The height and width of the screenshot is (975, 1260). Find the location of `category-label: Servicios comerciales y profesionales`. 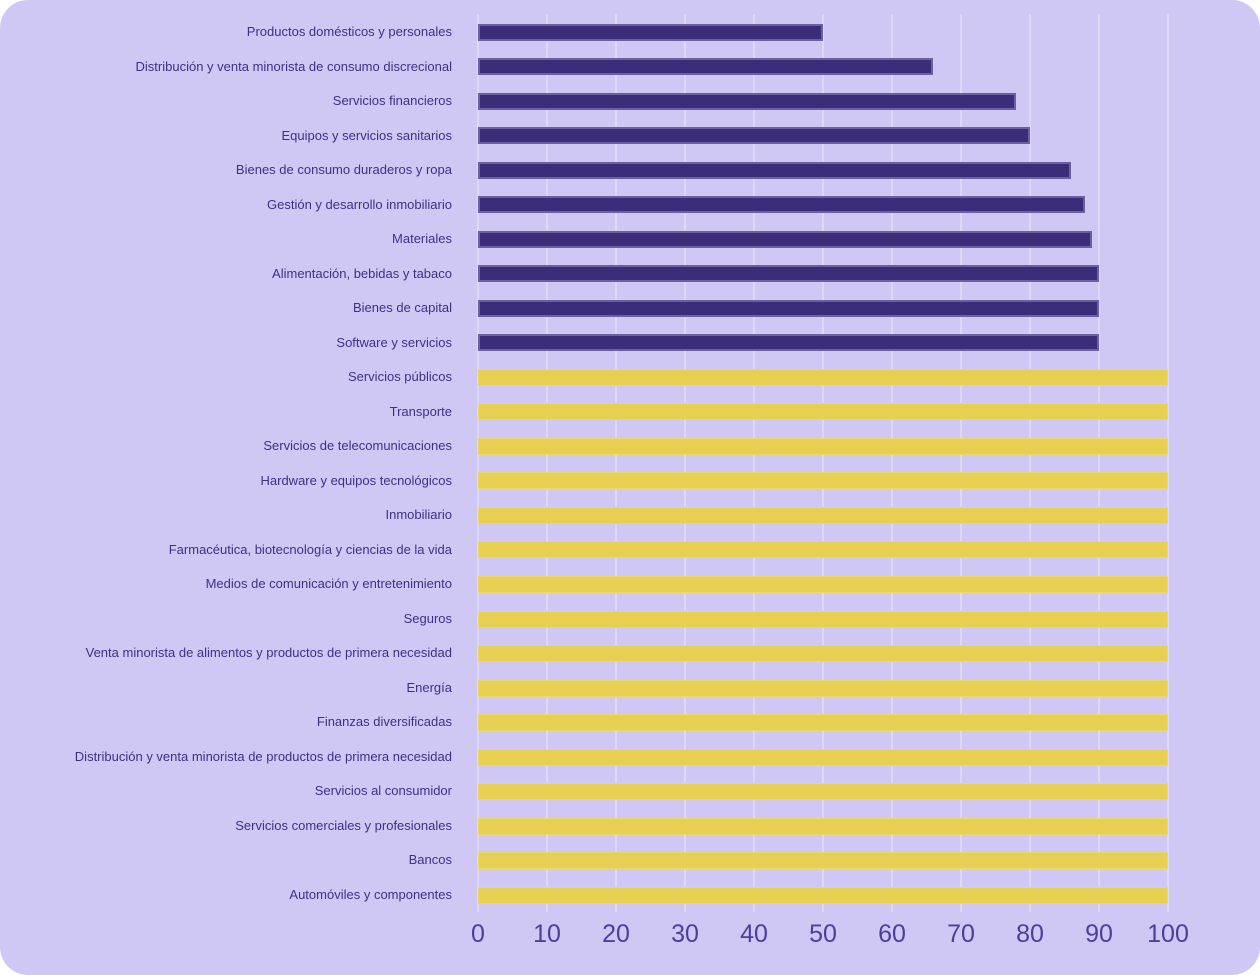

category-label: Servicios comerciales y profesionales is located at coordinates (343, 825).